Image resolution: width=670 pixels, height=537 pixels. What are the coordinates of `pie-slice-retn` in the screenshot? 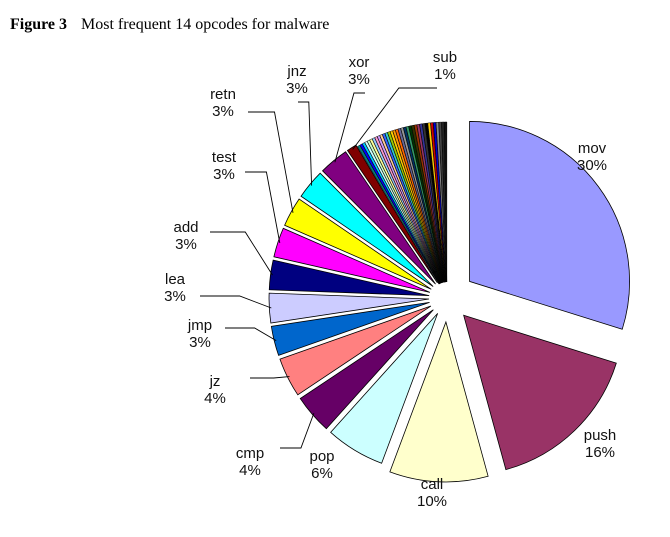 It's located at (358, 244).